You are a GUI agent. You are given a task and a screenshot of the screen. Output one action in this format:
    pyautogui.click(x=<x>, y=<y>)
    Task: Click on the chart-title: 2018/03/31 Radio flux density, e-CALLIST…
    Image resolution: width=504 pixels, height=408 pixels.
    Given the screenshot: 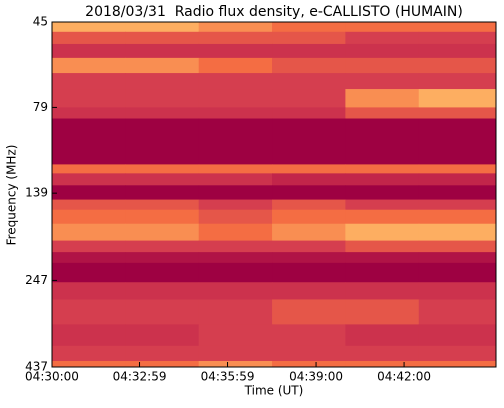 What is the action you would take?
    pyautogui.click(x=274, y=12)
    